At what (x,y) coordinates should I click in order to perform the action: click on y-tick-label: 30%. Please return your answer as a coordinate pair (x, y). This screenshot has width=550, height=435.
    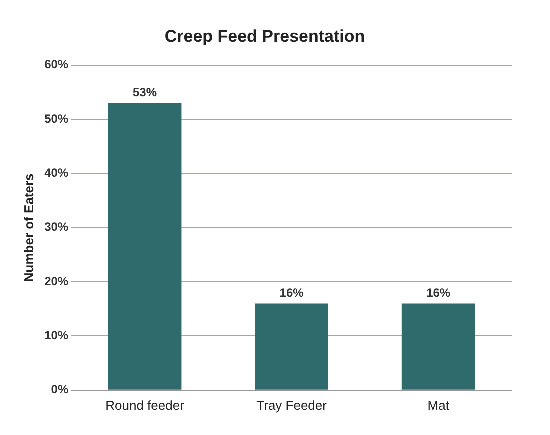
    Looking at the image, I should click on (56, 227).